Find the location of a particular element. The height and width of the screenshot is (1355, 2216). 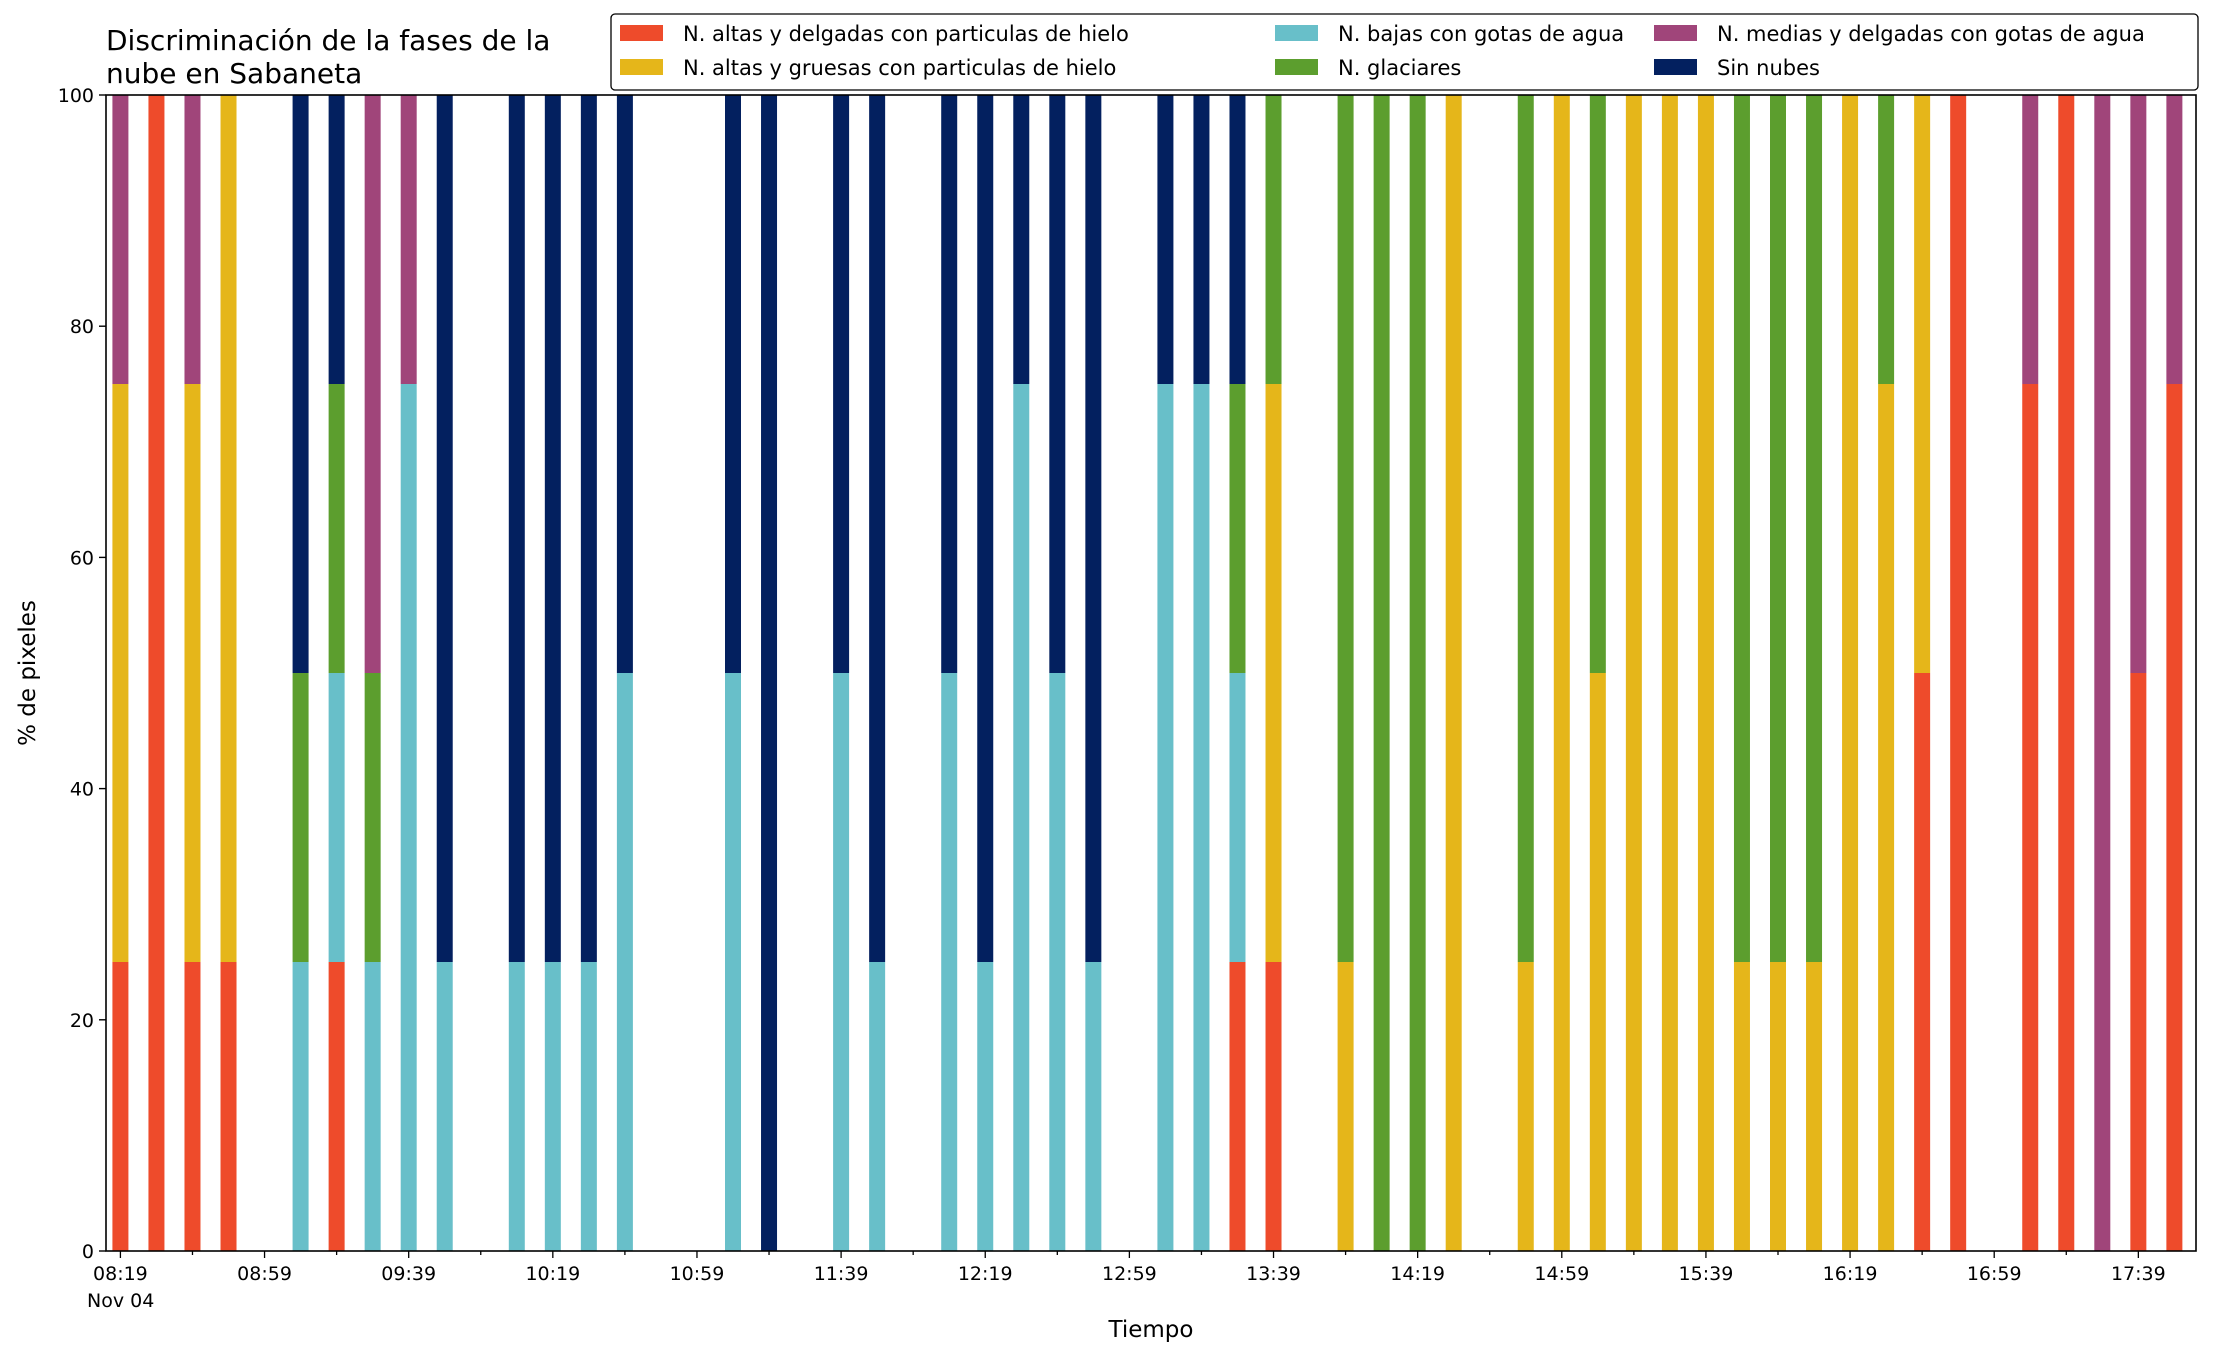

legend-label: N. medias y delgadas con gotas de agua is located at coordinates (1931, 34).